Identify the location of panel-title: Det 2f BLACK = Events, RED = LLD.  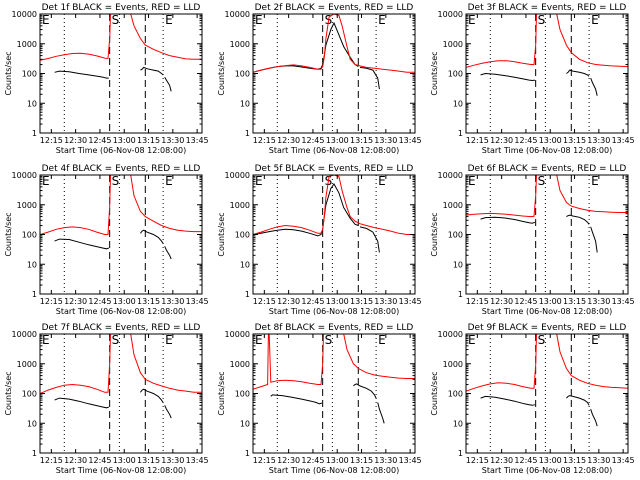
(334, 8).